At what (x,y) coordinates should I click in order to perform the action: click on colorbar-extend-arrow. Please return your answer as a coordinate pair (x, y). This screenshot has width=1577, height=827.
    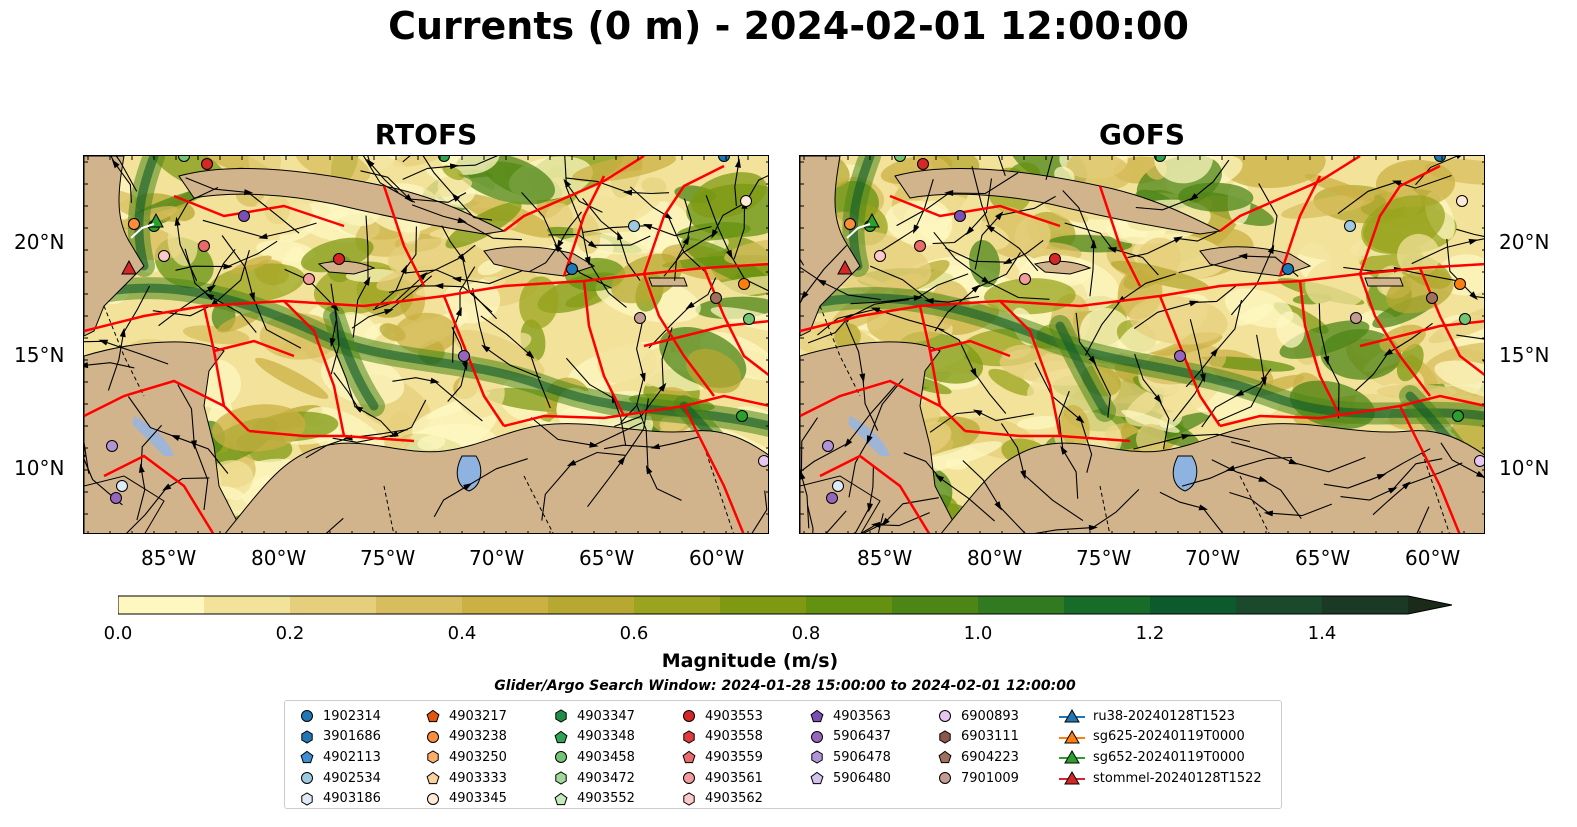
    Looking at the image, I should click on (1430, 605).